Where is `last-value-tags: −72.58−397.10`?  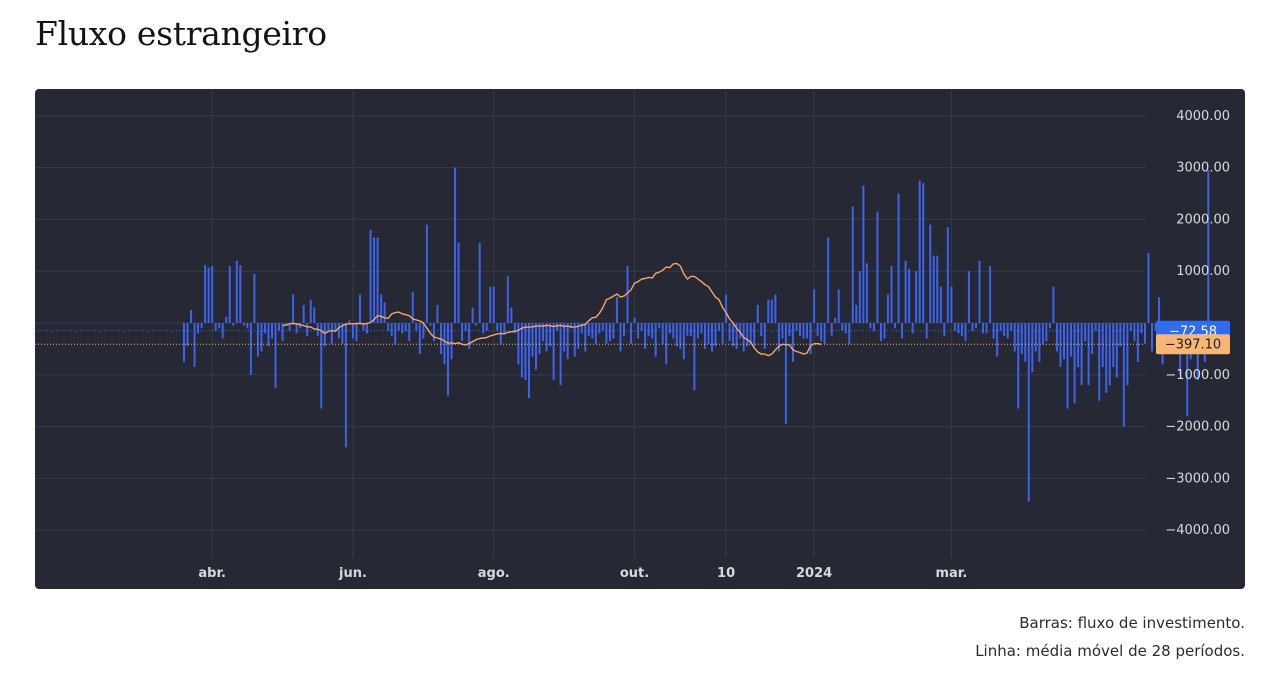
last-value-tags: −72.58−397.10 is located at coordinates (1193, 337).